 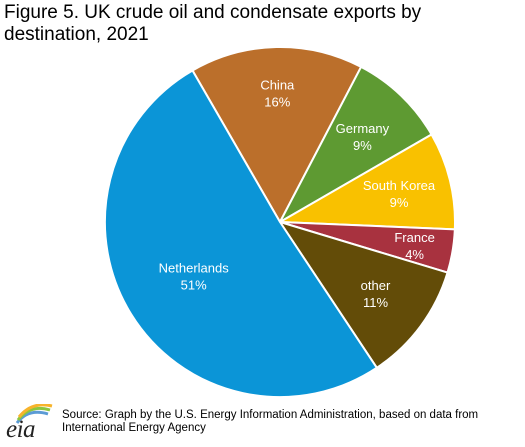 I want to click on pie-slice-other, so click(x=364, y=295).